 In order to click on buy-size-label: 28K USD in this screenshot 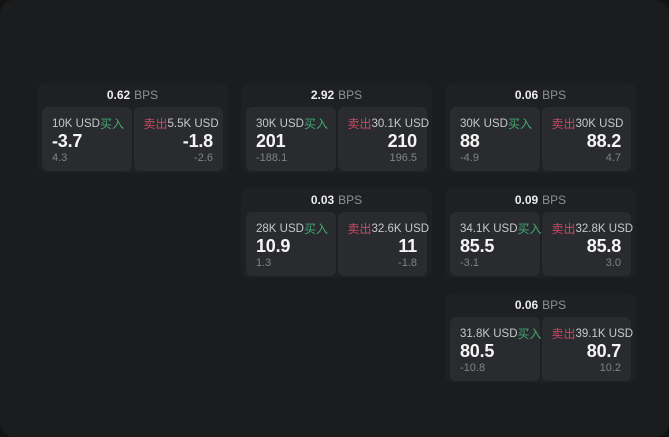, I will do `click(280, 228)`.